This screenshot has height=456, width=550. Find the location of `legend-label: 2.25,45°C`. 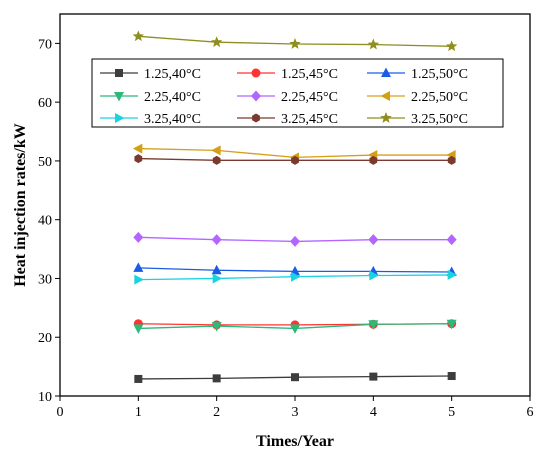

legend-label: 2.25,45°C is located at coordinates (309, 97).